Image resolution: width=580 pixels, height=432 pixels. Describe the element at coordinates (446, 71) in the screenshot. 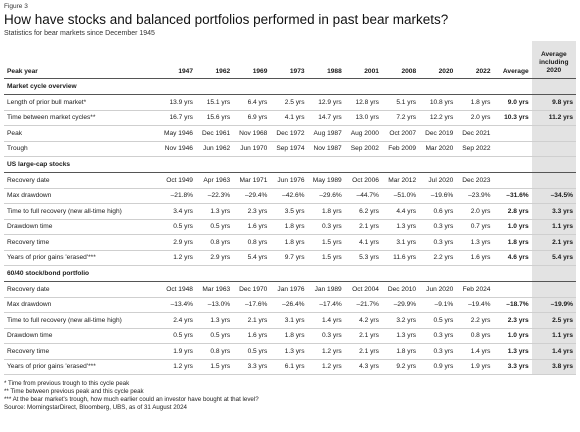

I see `column-header: 2020` at that location.